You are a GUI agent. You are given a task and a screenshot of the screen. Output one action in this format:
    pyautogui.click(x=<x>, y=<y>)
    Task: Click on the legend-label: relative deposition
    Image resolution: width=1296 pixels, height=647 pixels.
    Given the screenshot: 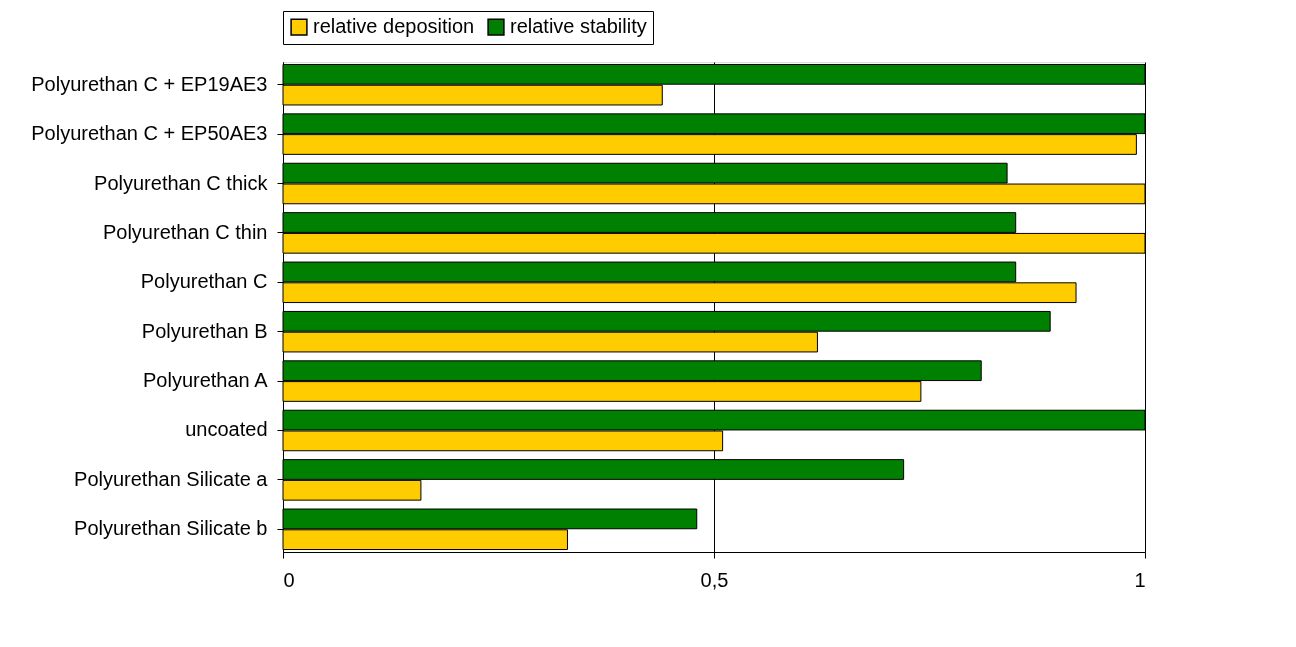 What is the action you would take?
    pyautogui.click(x=394, y=26)
    